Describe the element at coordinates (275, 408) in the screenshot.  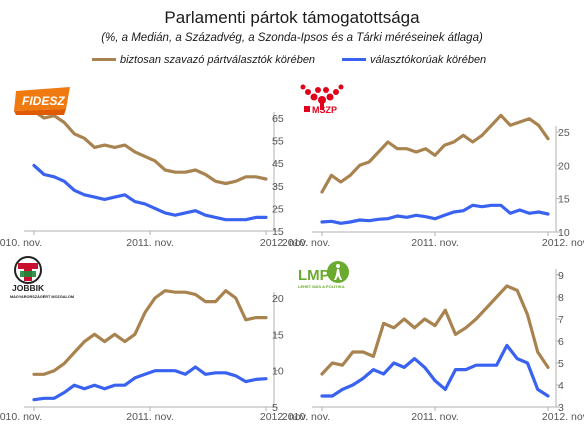
I see `y-tick-label-jobbik: 5` at that location.